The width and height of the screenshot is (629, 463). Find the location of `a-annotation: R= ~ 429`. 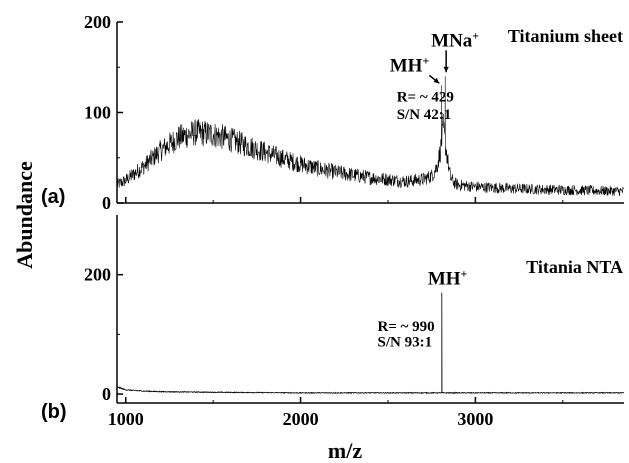

a-annotation: R= ~ 429 is located at coordinates (425, 98).